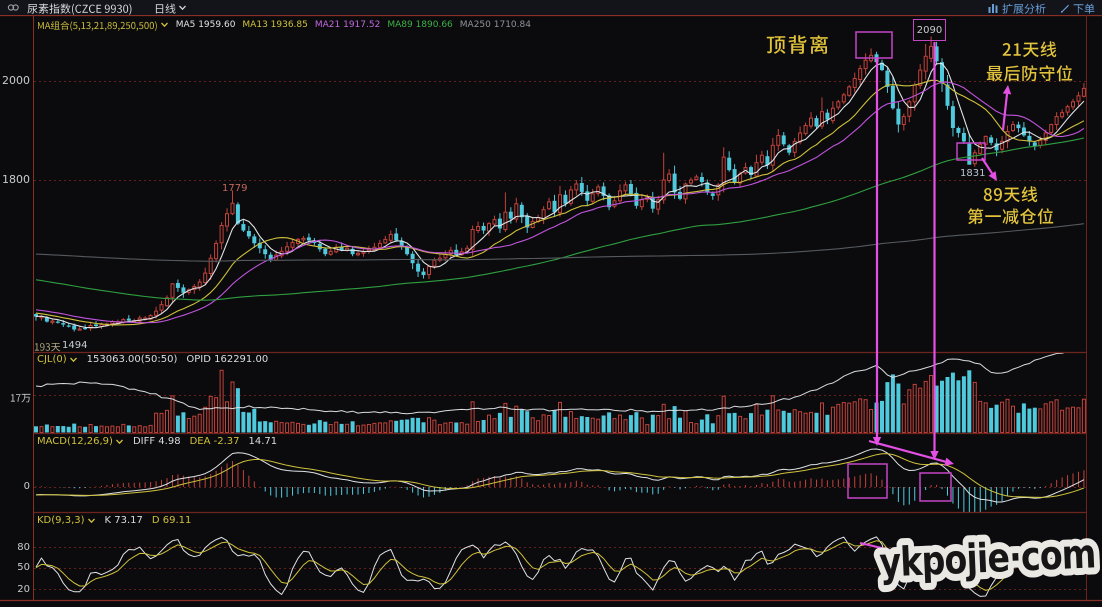  I want to click on top-high-label: 2090, so click(929, 30).